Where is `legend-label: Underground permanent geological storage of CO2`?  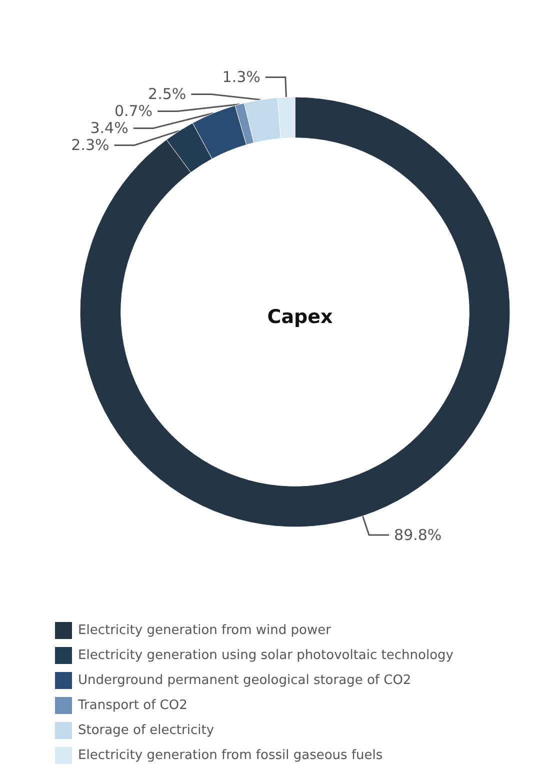
legend-label: Underground permanent geological storage of CO2 is located at coordinates (245, 680).